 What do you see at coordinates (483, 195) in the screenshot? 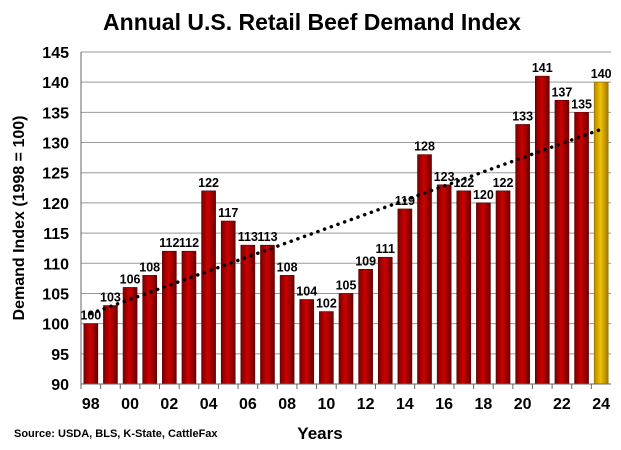
I see `data-label: 120` at bounding box center [483, 195].